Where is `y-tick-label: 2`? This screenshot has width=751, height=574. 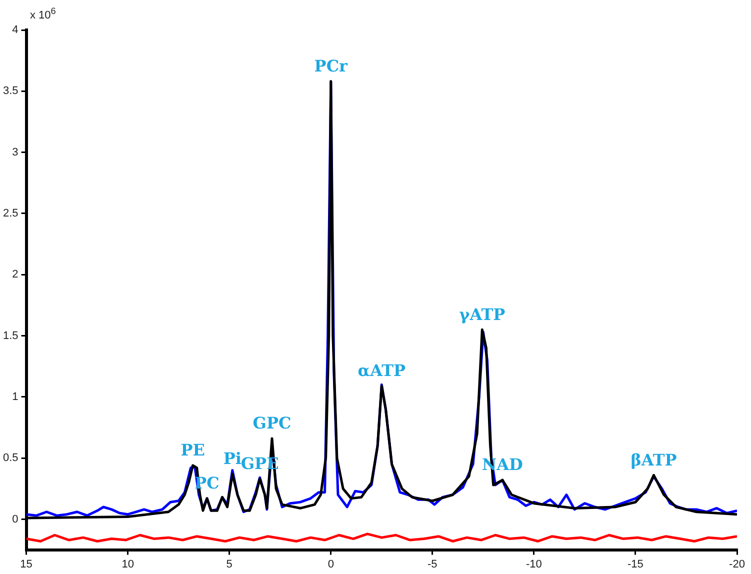
y-tick-label: 2 is located at coordinates (15, 274).